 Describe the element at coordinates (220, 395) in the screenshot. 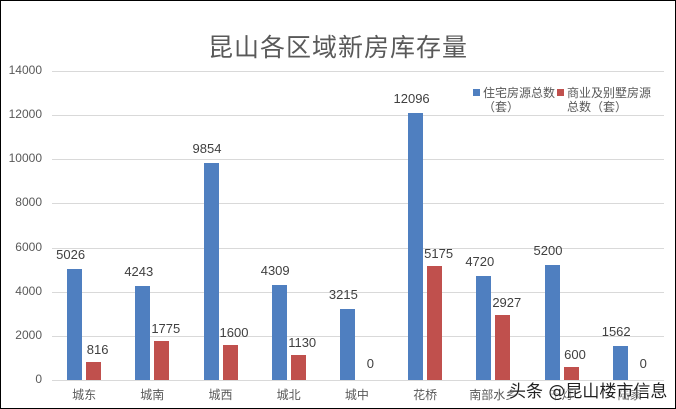

I see `x-tick-label: 城西` at that location.